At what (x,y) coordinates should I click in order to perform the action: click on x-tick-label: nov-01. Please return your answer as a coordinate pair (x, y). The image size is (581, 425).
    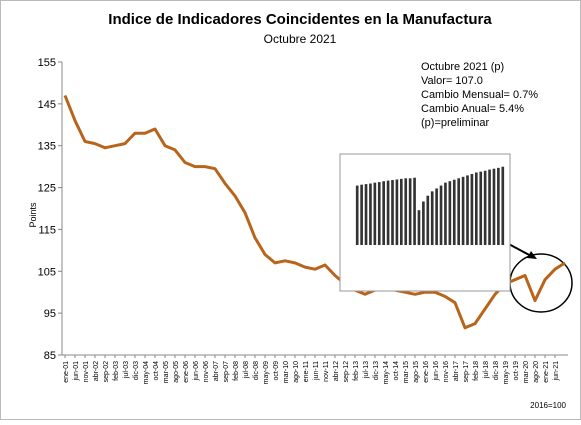
    Looking at the image, I should click on (86, 372).